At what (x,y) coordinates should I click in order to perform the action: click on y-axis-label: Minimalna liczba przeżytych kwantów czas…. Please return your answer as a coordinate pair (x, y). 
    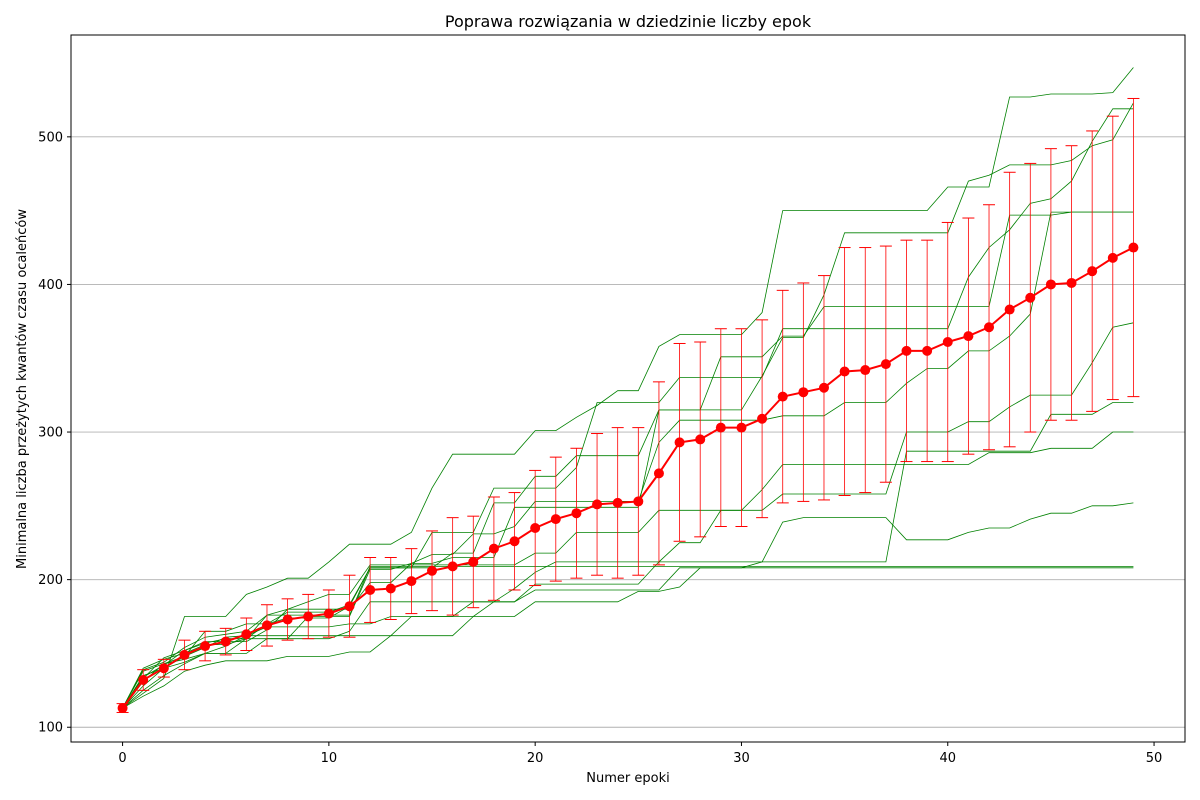
    Looking at the image, I should click on (22, 389).